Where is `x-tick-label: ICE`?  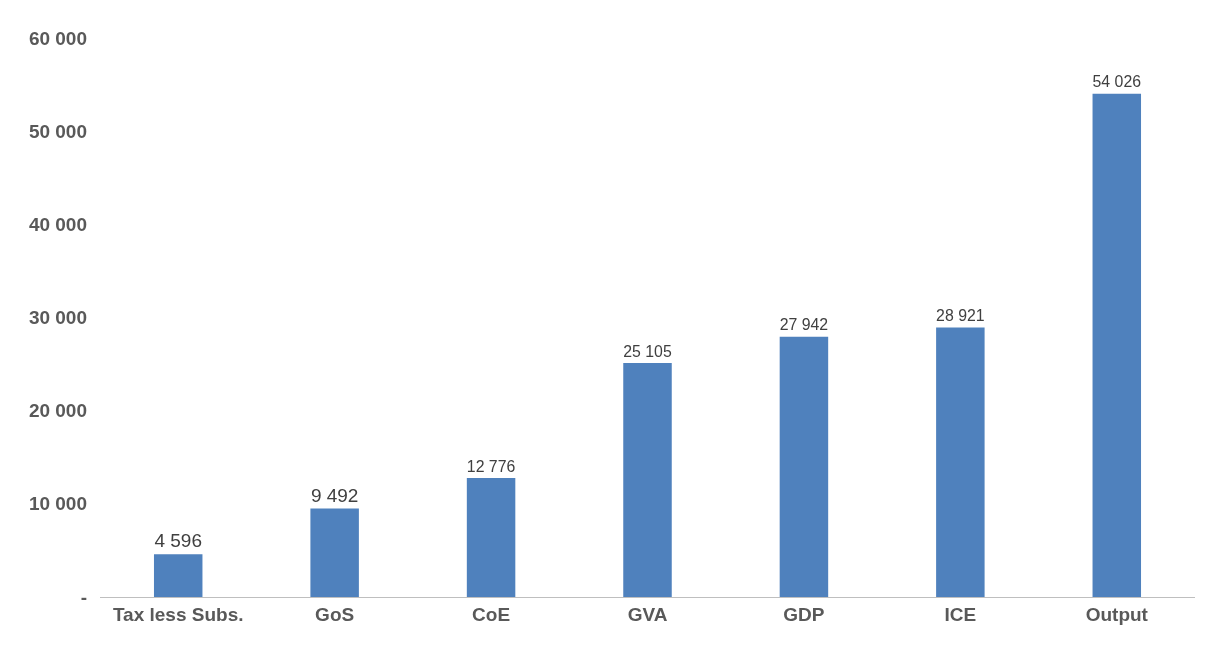
x-tick-label: ICE is located at coordinates (960, 614).